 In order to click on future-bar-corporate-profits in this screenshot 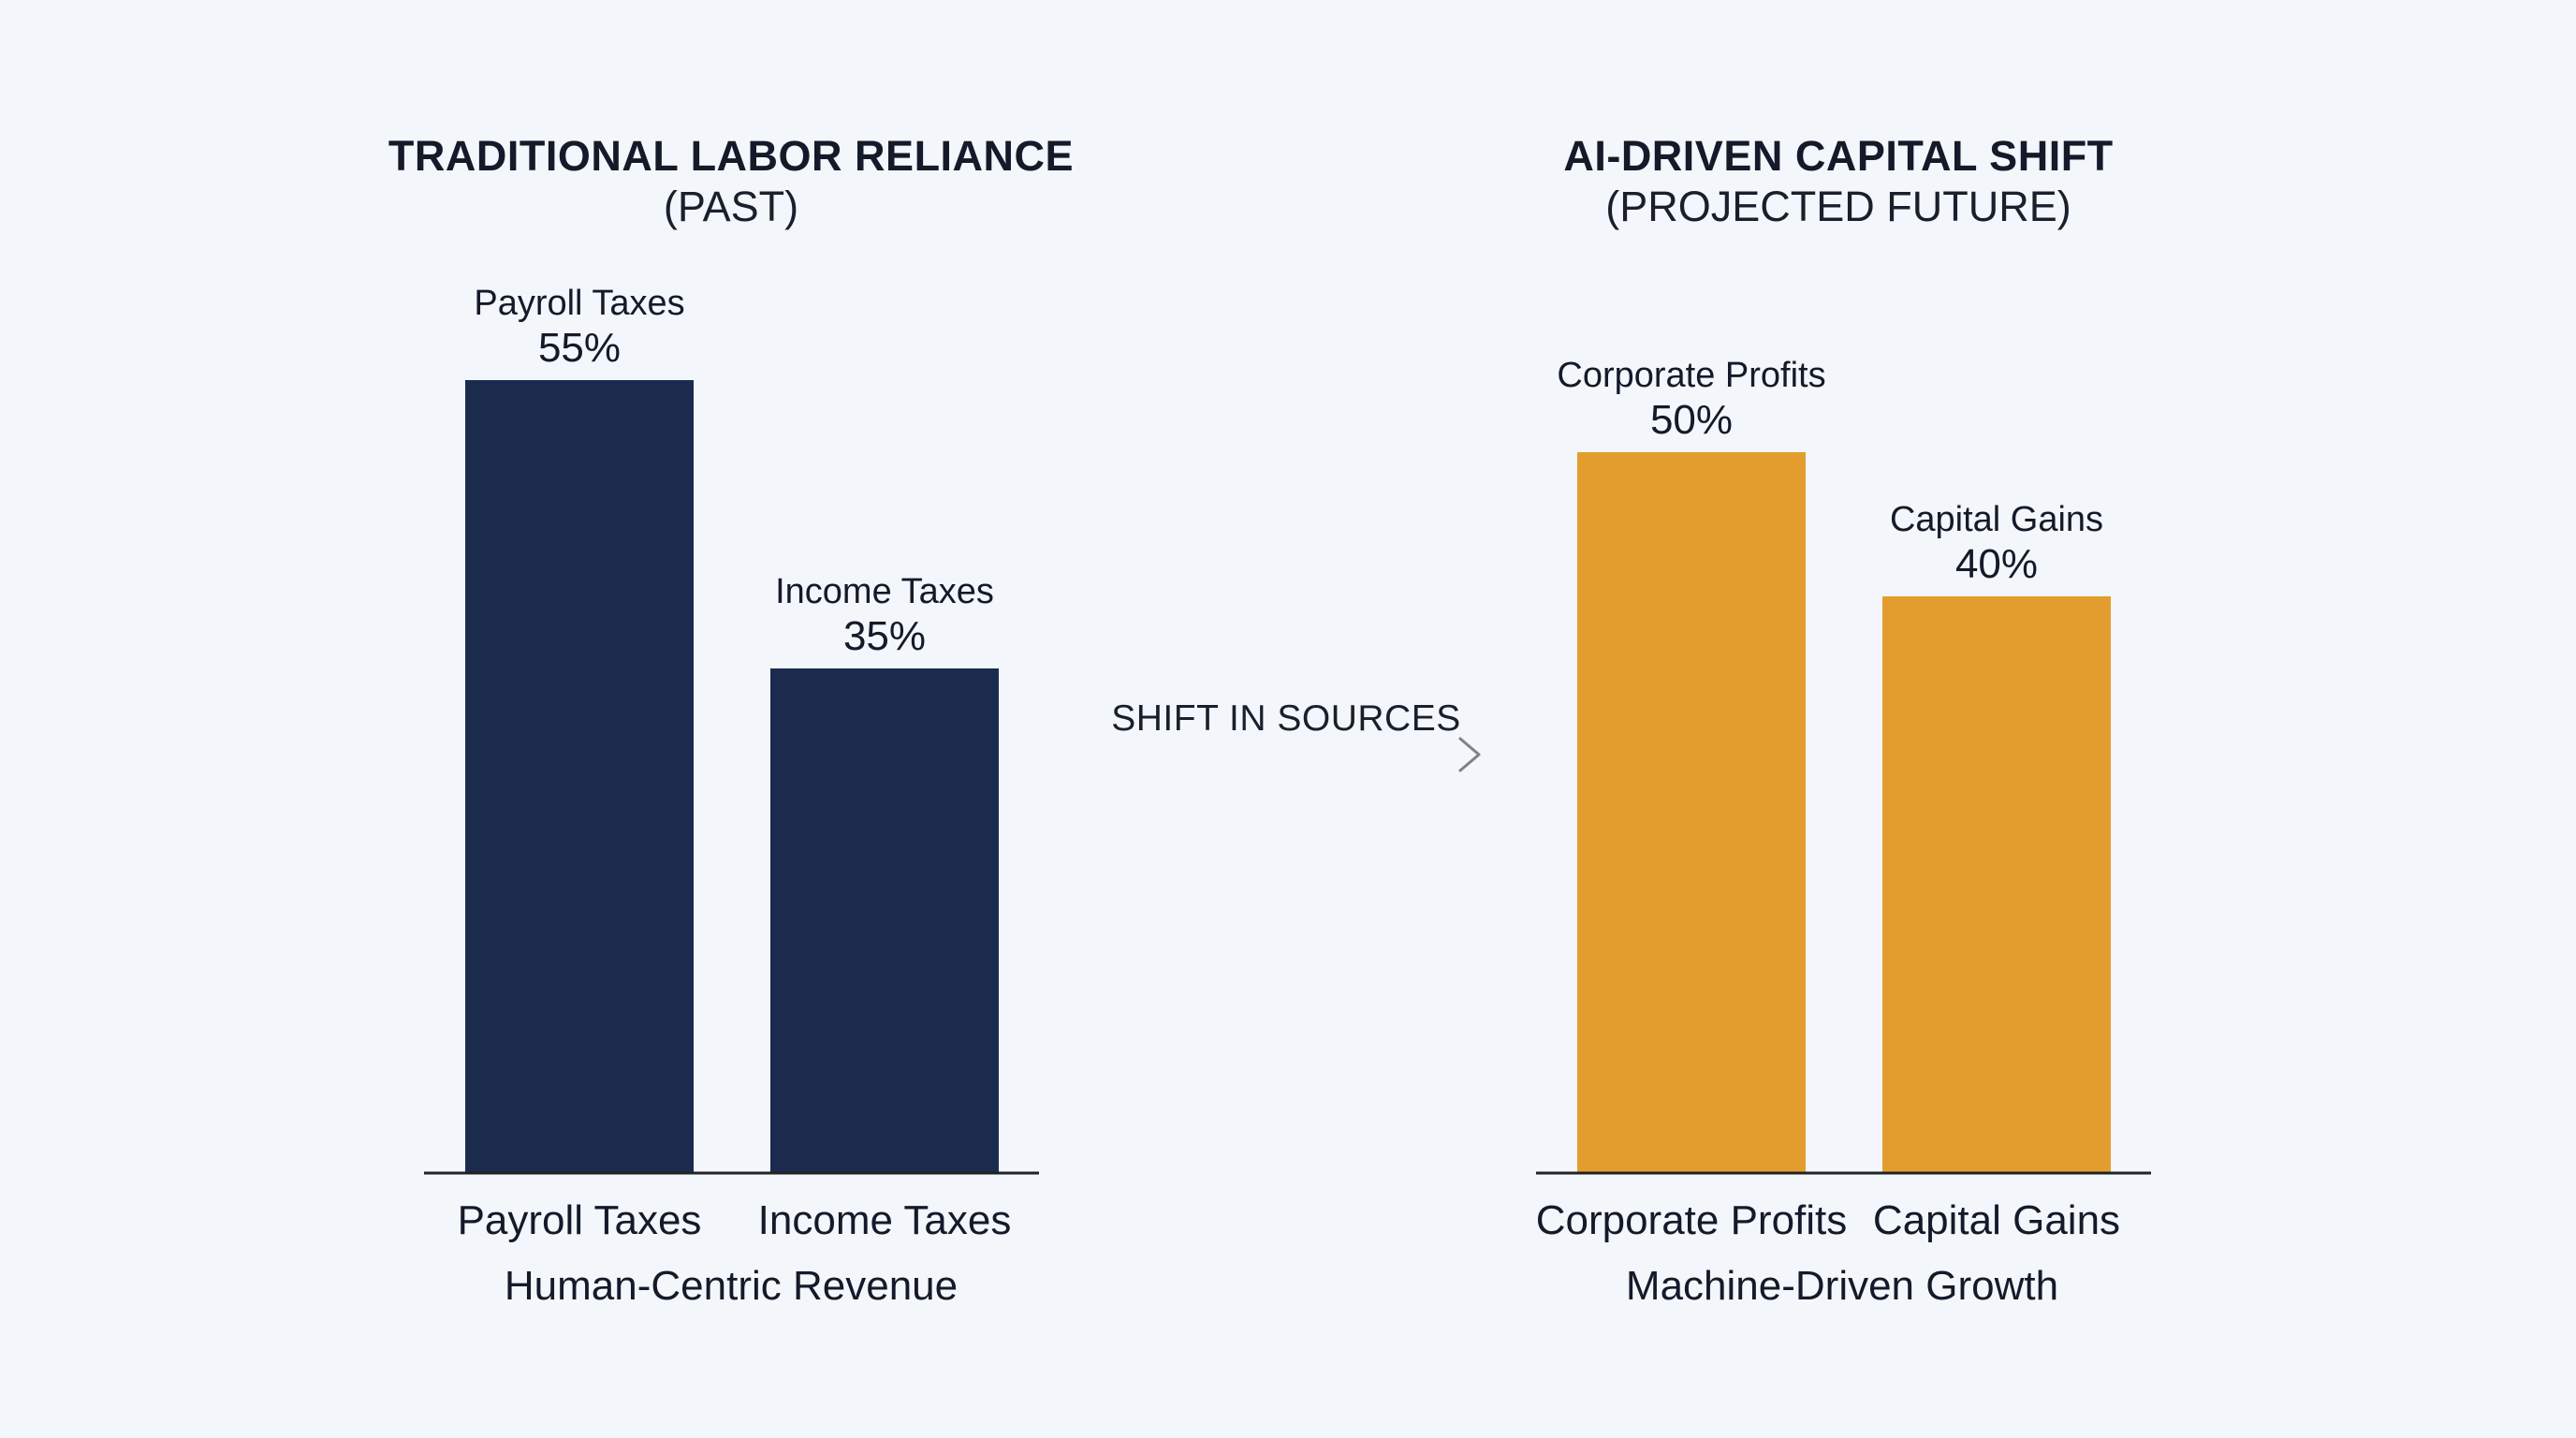, I will do `click(1691, 812)`.